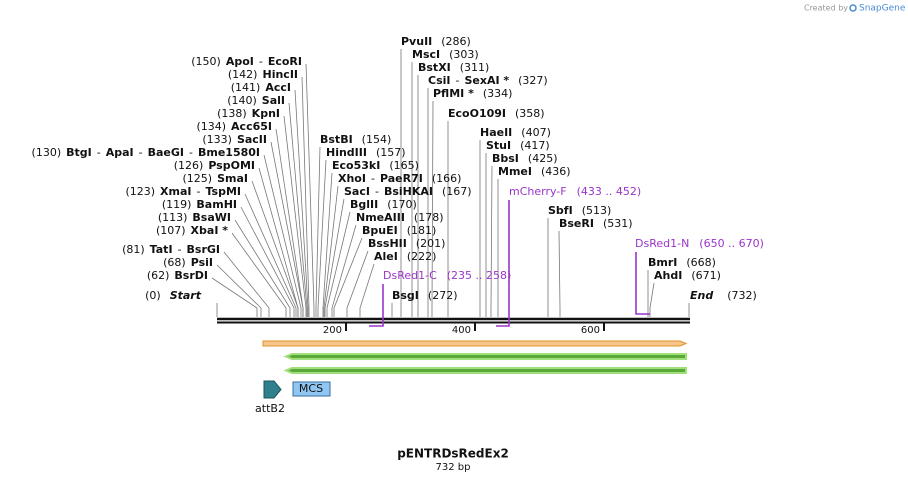 The image size is (908, 483). I want to click on site-label: BsgI (272), so click(425, 295).